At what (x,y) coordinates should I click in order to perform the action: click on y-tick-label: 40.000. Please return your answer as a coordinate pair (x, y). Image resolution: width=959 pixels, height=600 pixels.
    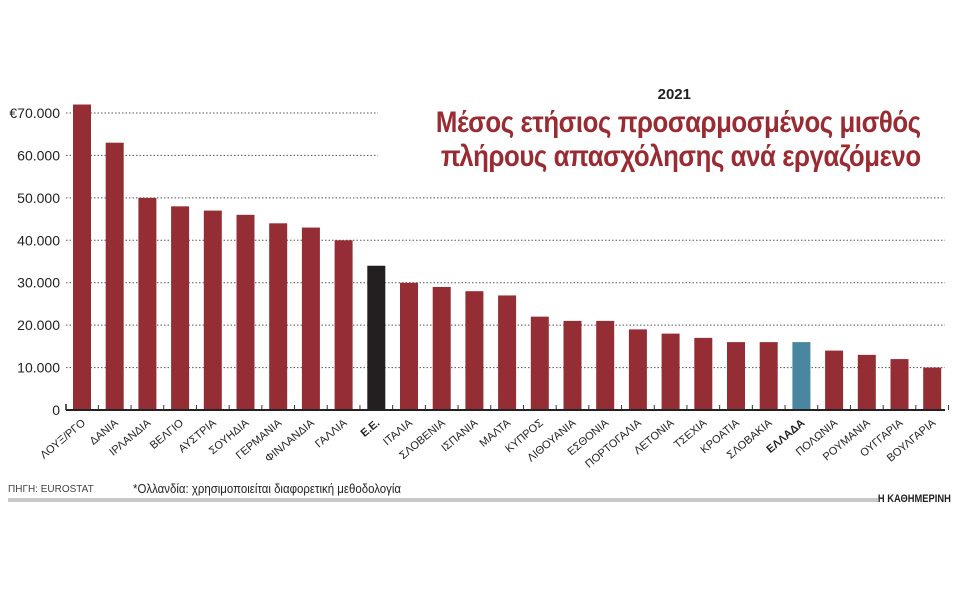
    Looking at the image, I should click on (38, 240).